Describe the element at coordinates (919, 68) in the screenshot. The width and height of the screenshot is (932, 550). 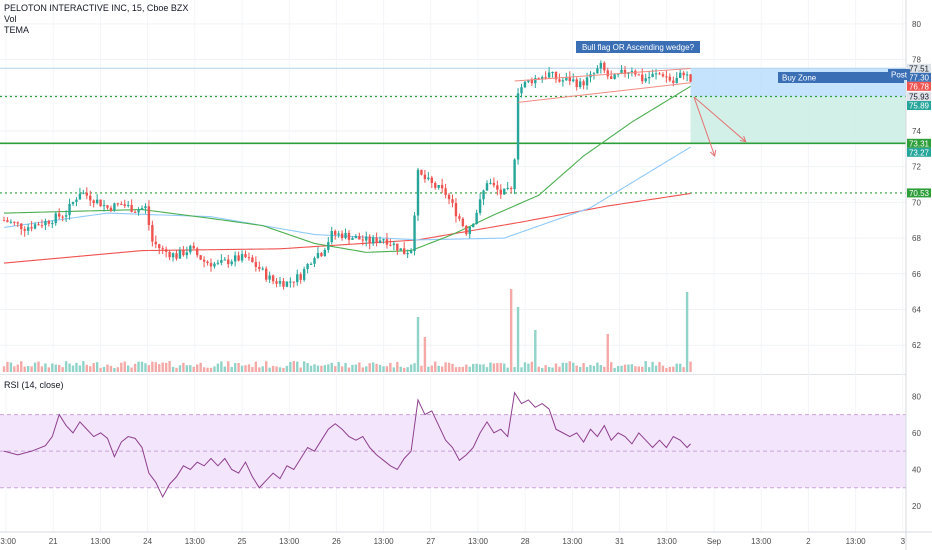
I see `price-tag-label: 77.51` at that location.